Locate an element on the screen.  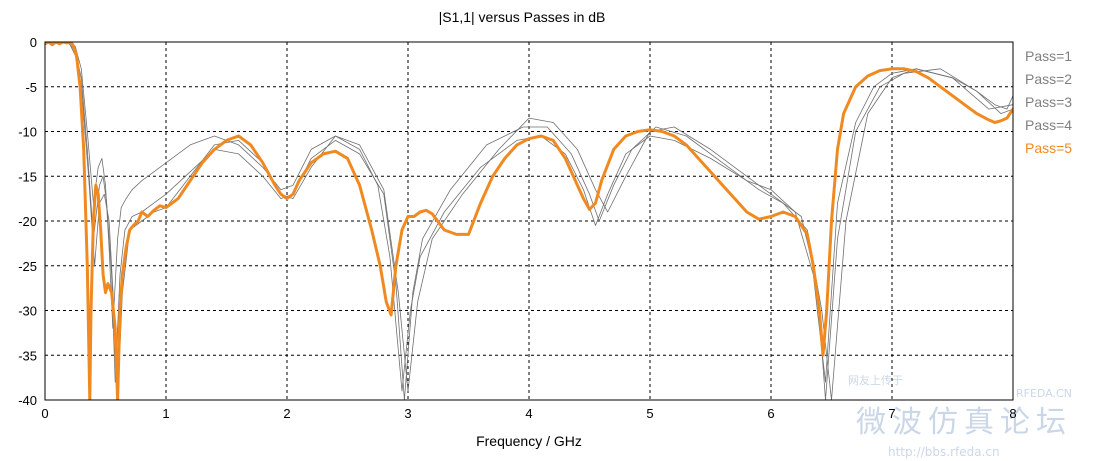
x-tick-label: 0 is located at coordinates (44, 413).